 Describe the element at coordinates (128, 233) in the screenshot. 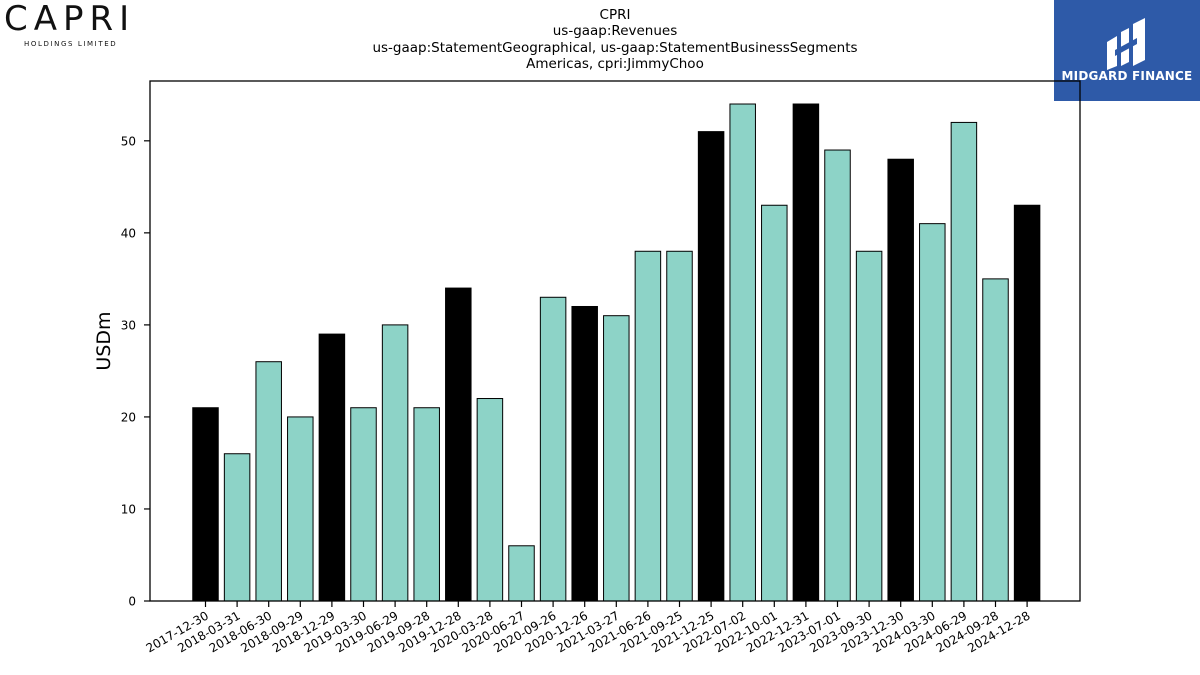

I see `y-tick-label: 40` at that location.